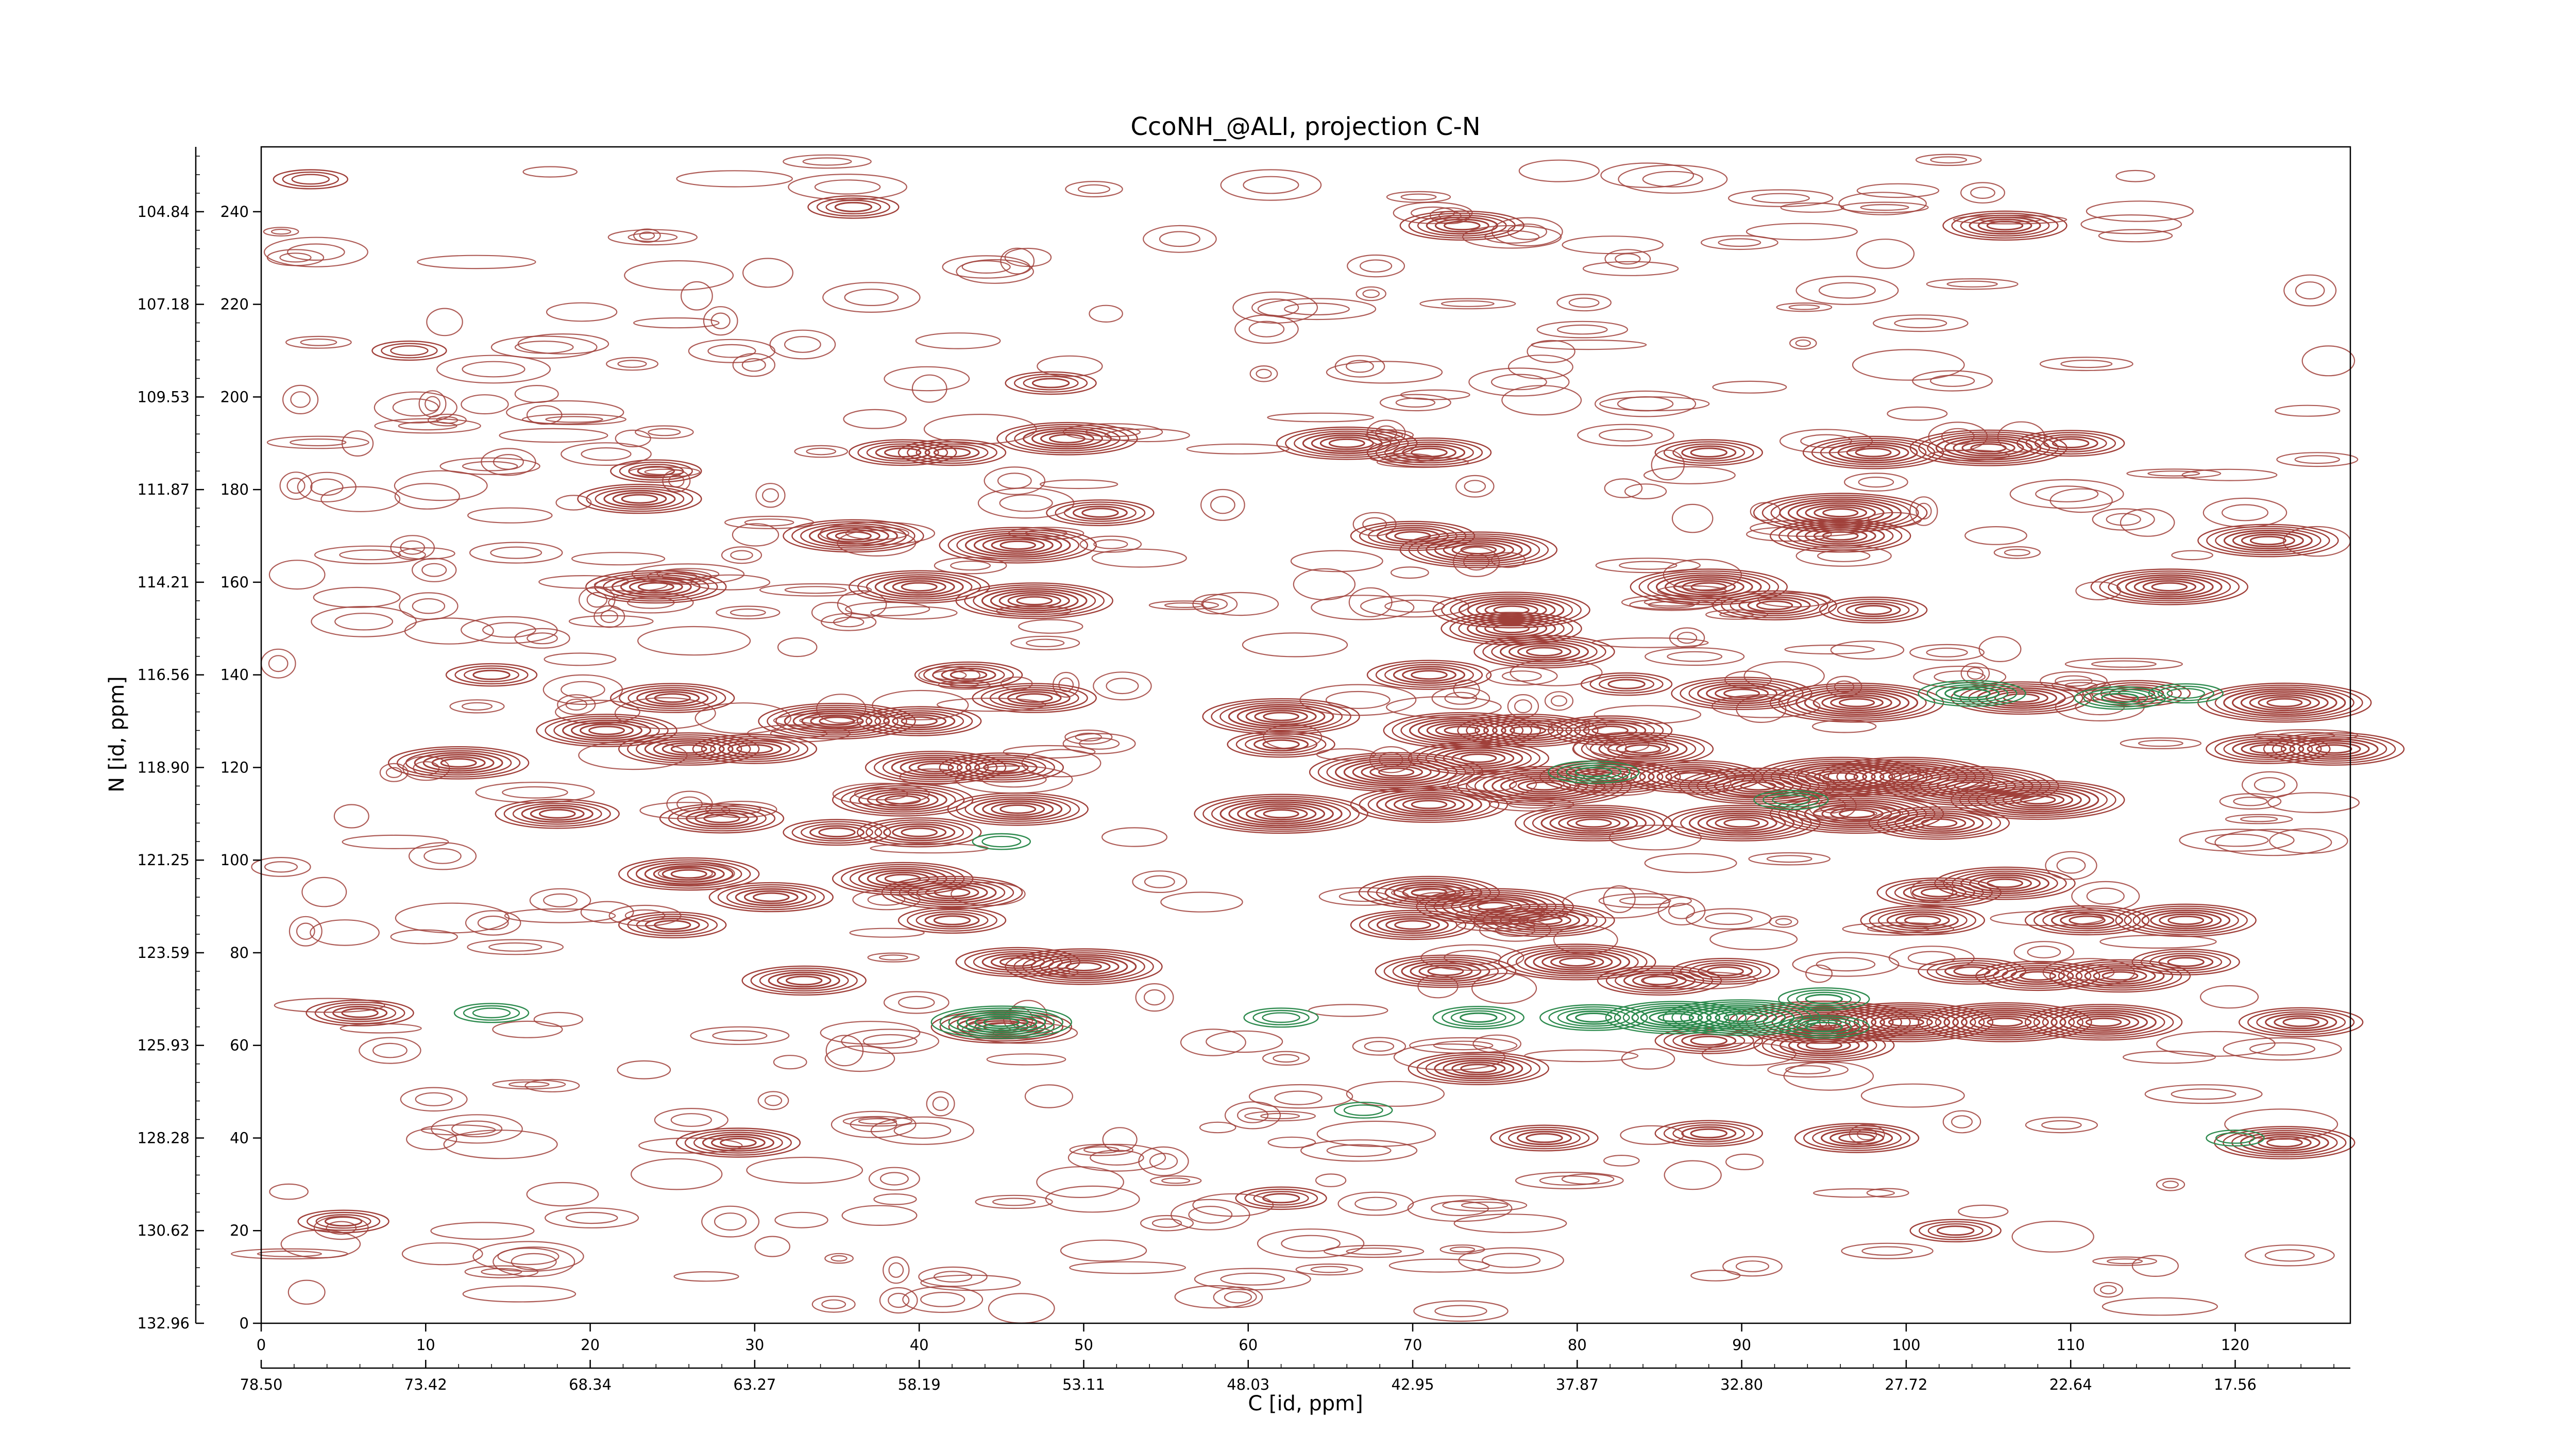 The image size is (2576, 1449). What do you see at coordinates (164, 397) in the screenshot?
I see `y-ppm-tick-label: 109.53` at bounding box center [164, 397].